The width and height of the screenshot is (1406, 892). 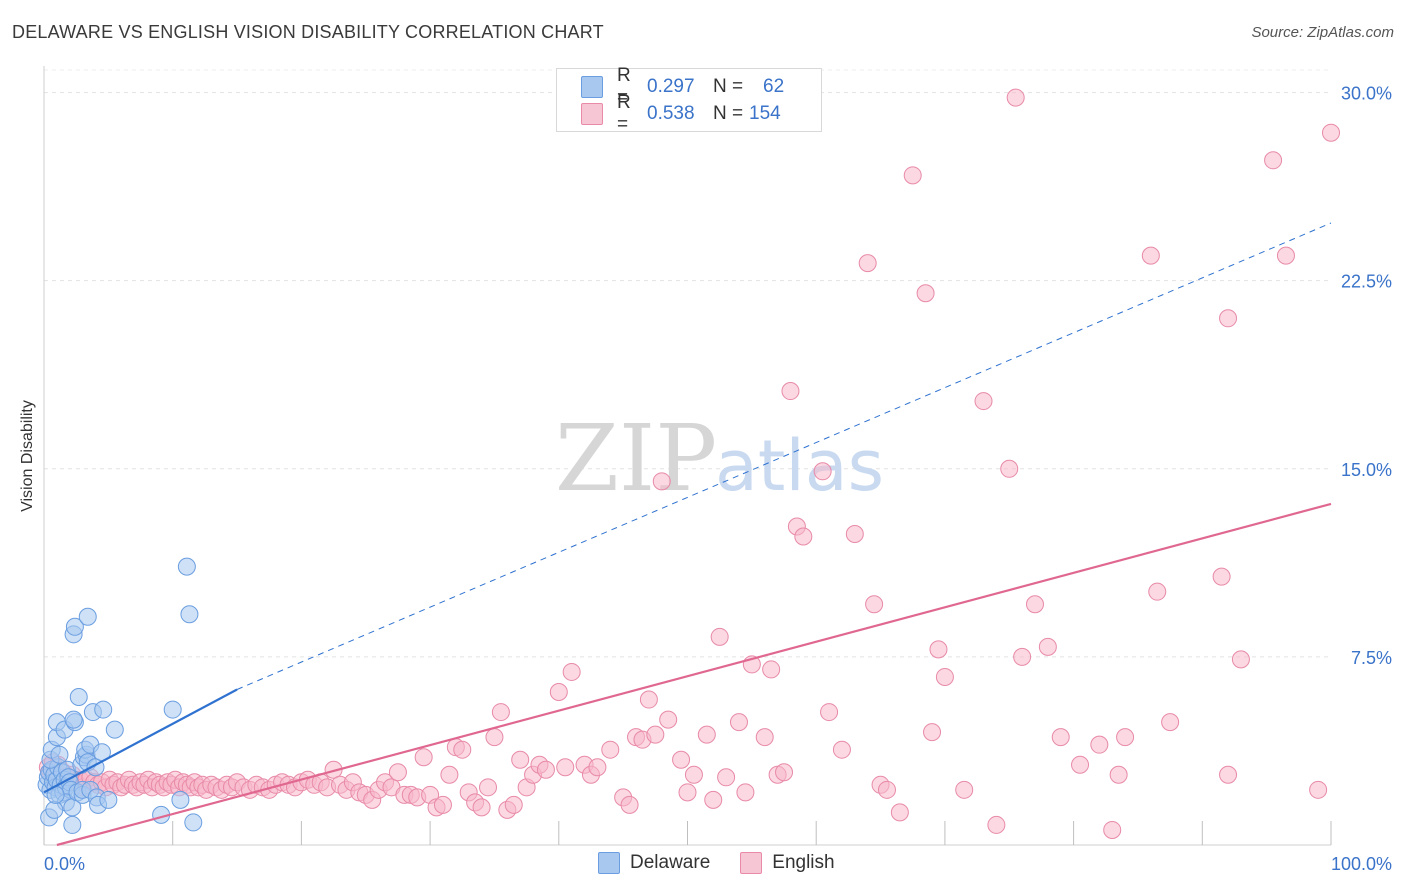 I want to click on legend-swatch-delaware, so click(x=592, y=87).